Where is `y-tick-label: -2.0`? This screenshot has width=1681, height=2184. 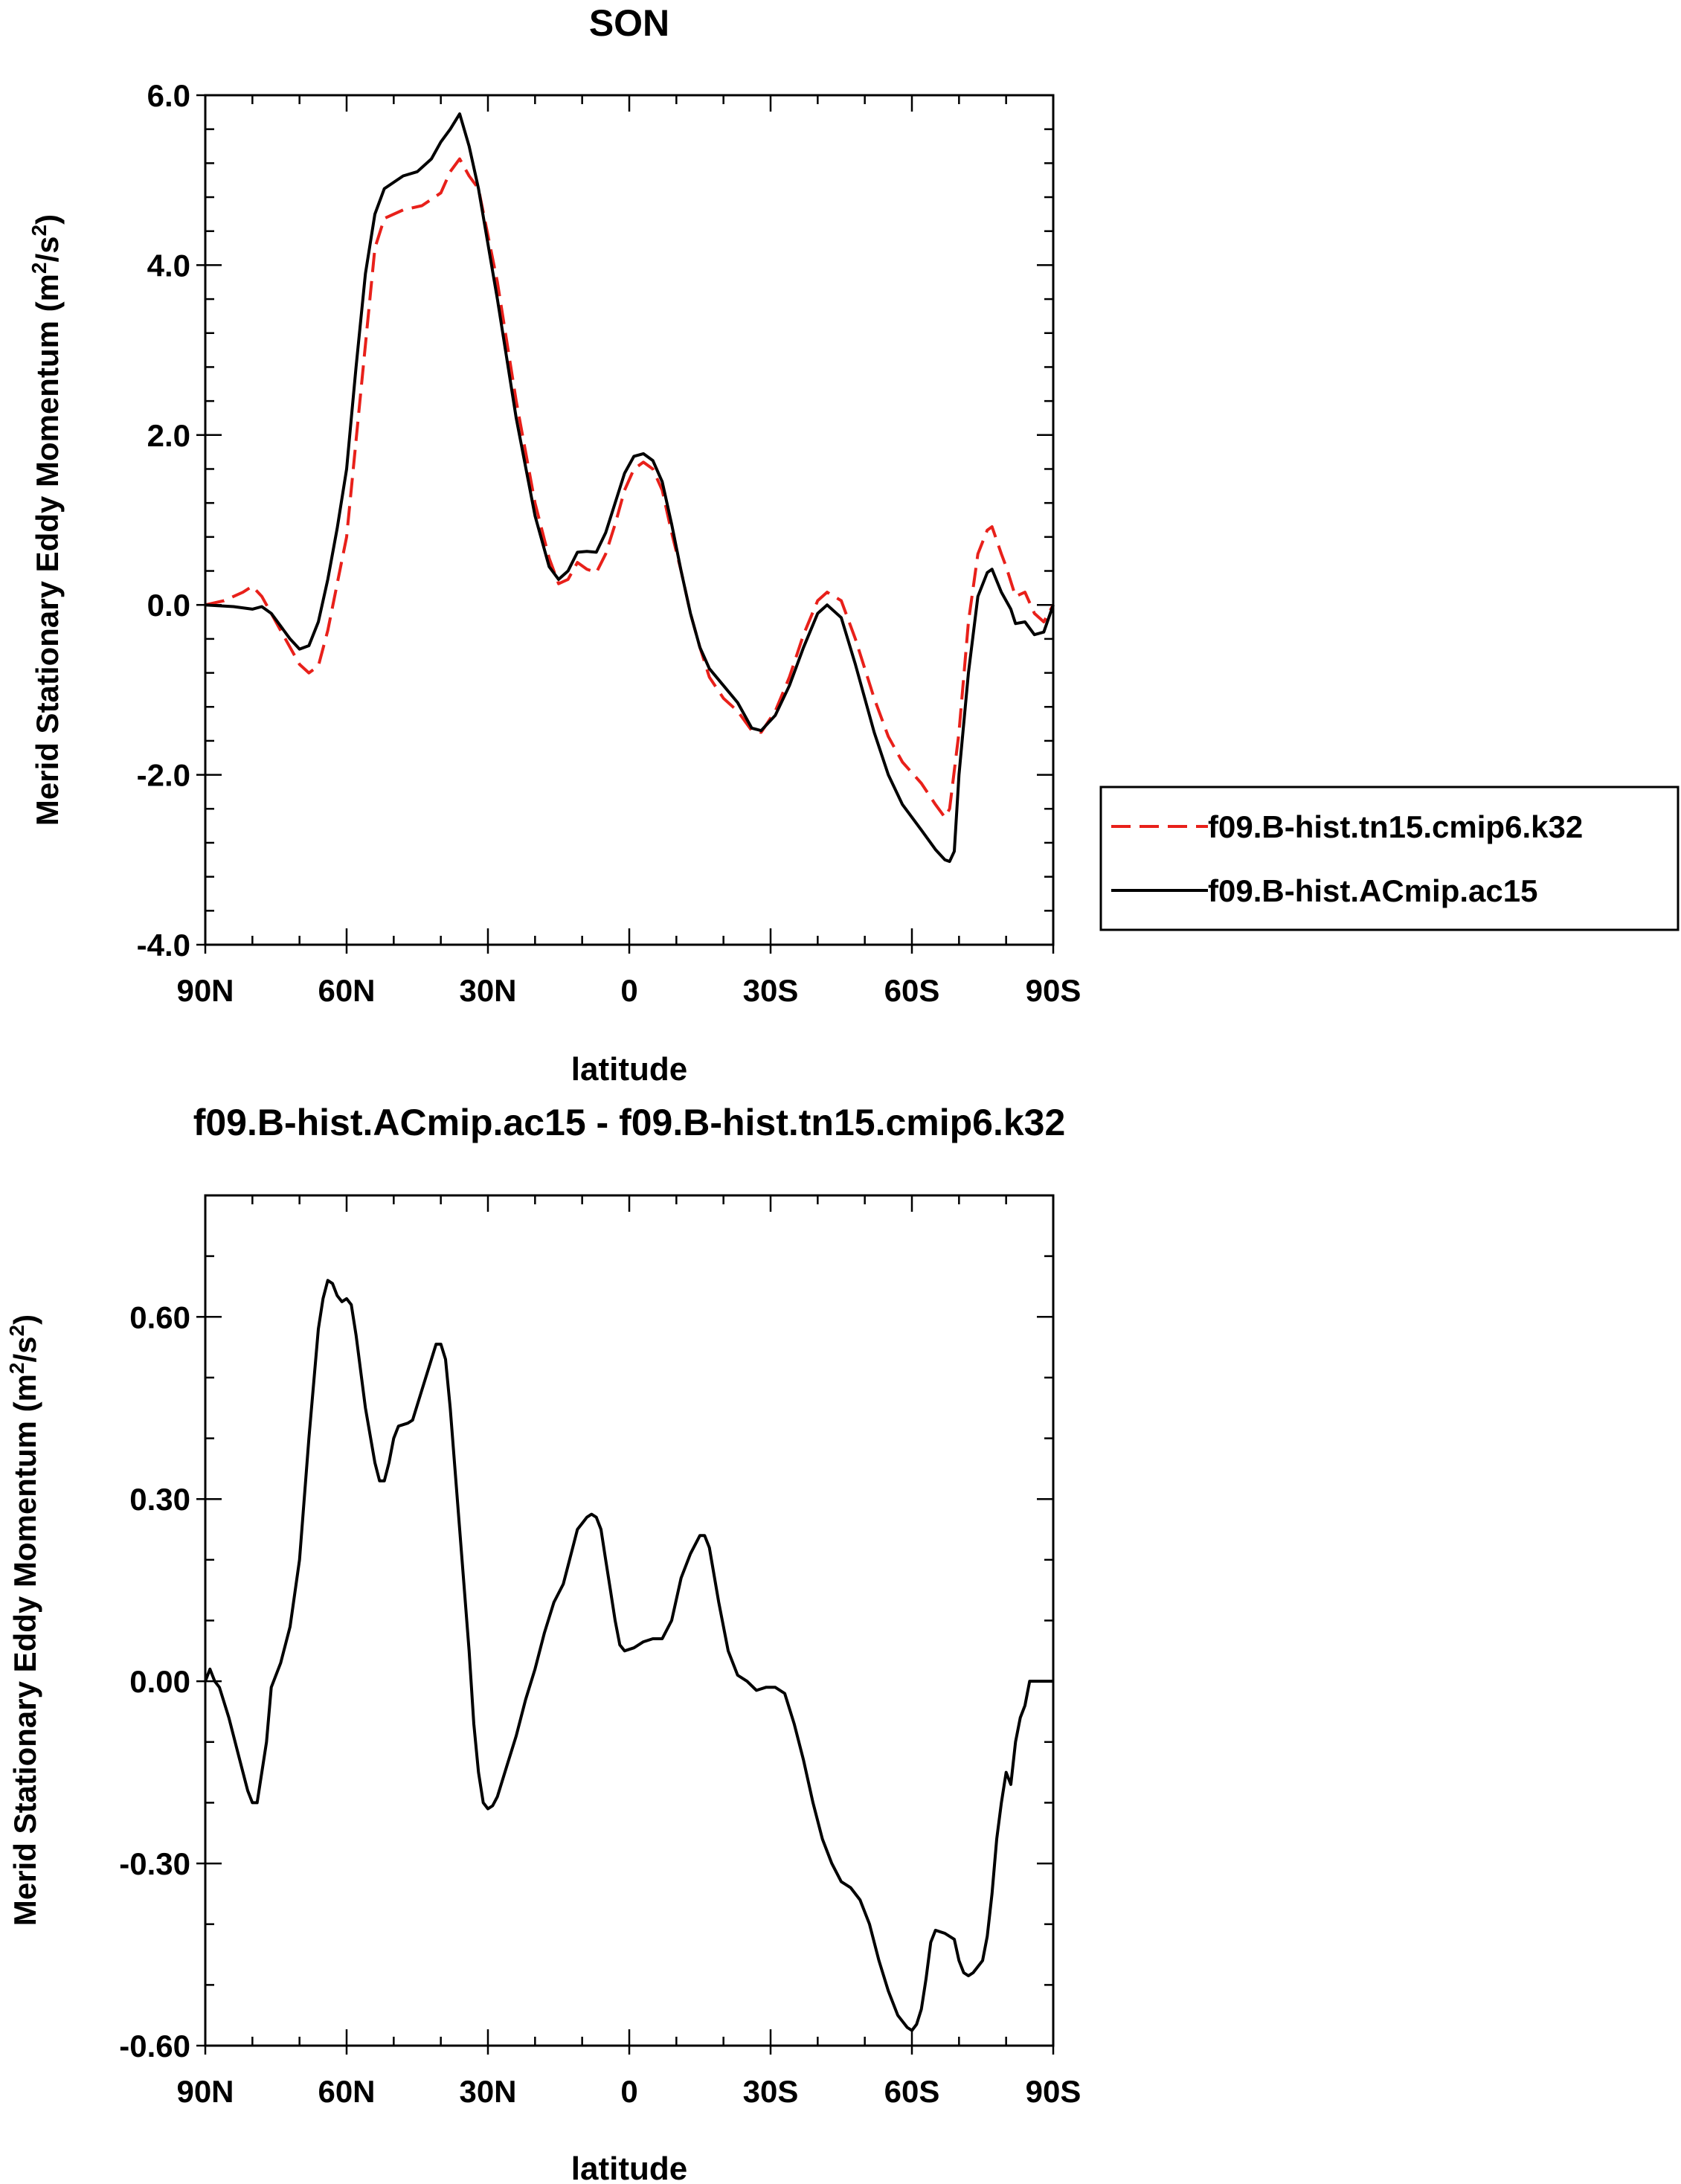 y-tick-label: -2.0 is located at coordinates (164, 776).